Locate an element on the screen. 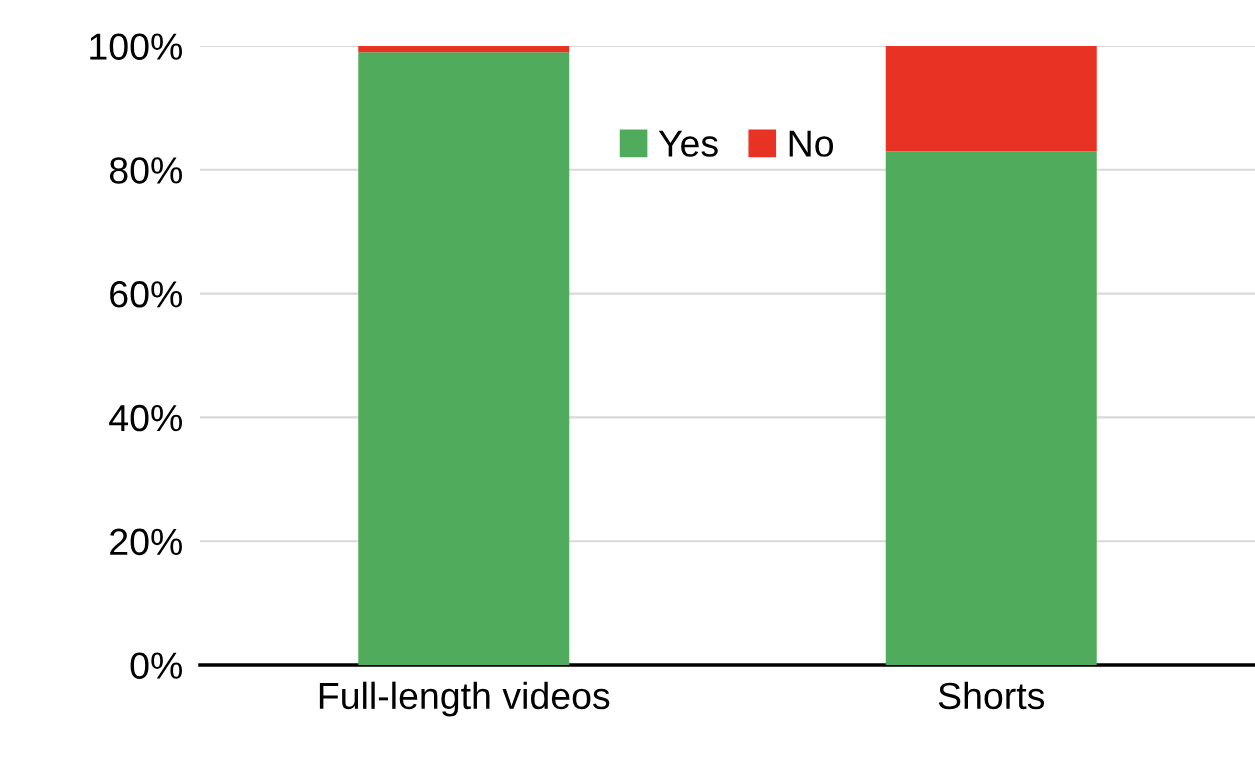 Image resolution: width=1255 pixels, height=757 pixels. y-tick-label: 60% is located at coordinates (146, 294).